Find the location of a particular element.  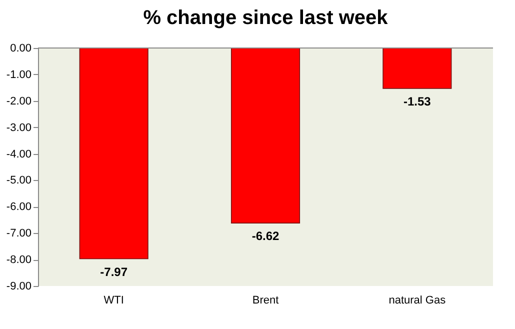

y-tick-label: -3.00 is located at coordinates (19, 128).